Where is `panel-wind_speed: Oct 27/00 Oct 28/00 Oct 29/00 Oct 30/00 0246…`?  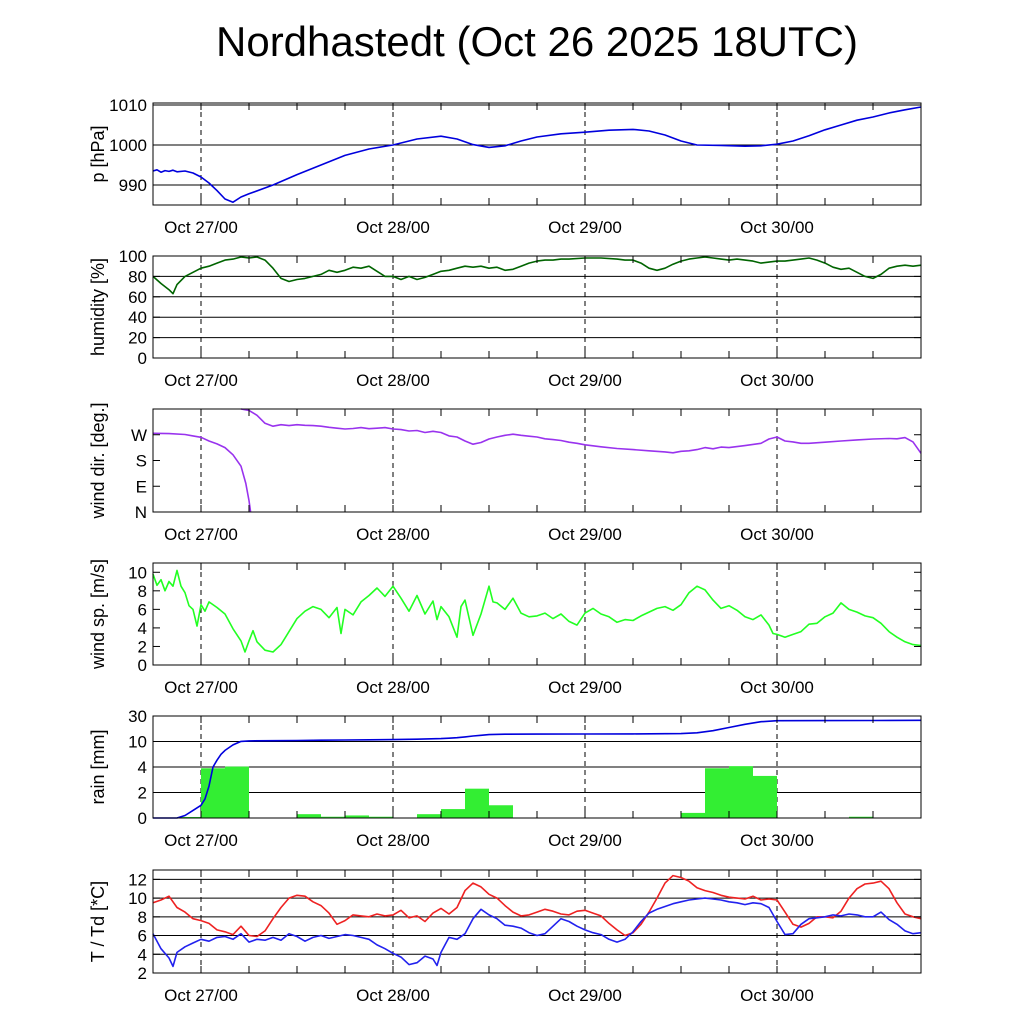 panel-wind_speed: Oct 27/00 Oct 28/00 Oct 29/00 Oct 30/00 0246… is located at coordinates (505, 628).